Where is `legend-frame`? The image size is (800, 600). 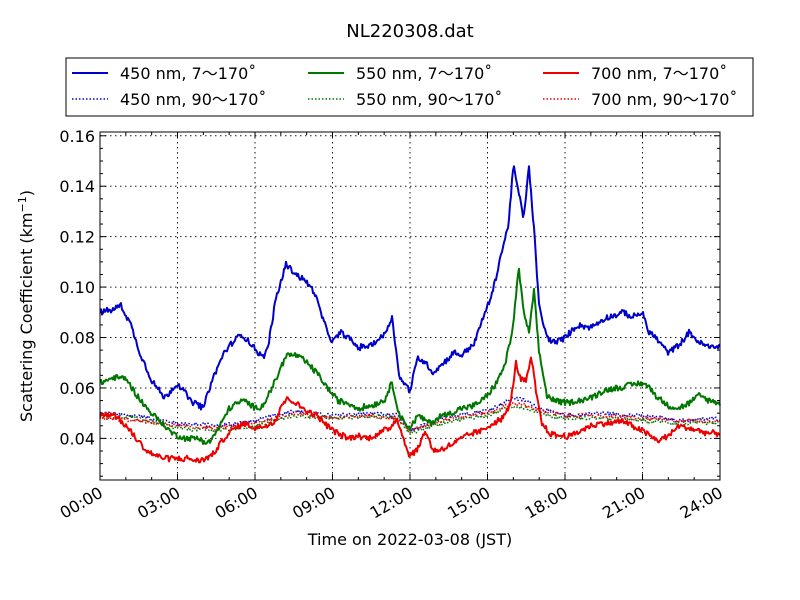 legend-frame is located at coordinates (409, 87).